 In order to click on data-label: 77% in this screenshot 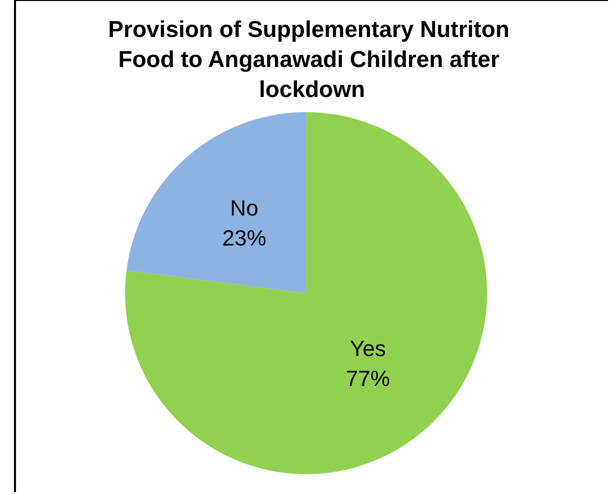, I will do `click(368, 378)`.